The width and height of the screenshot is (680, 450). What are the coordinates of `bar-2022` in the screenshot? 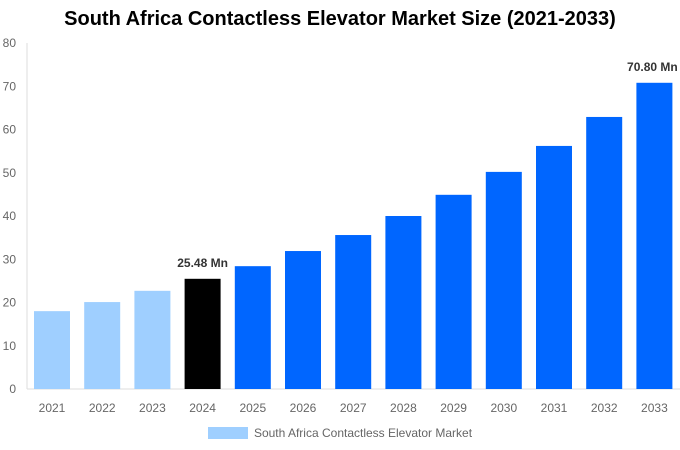 It's located at (102, 345).